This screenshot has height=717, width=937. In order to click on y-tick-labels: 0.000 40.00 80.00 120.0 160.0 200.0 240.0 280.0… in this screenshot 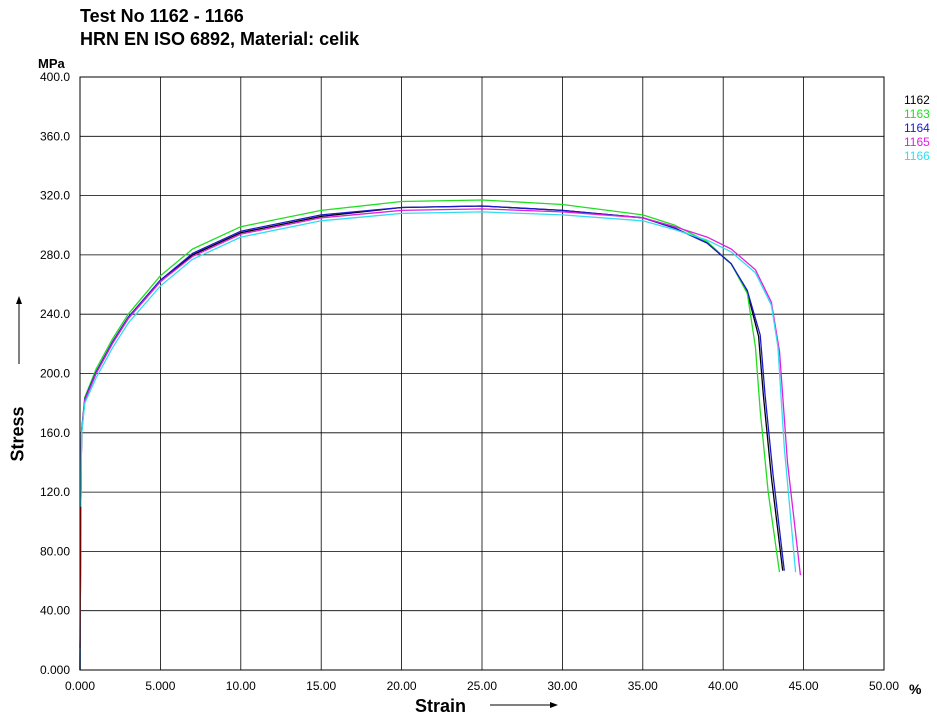, I will do `click(55, 373)`.